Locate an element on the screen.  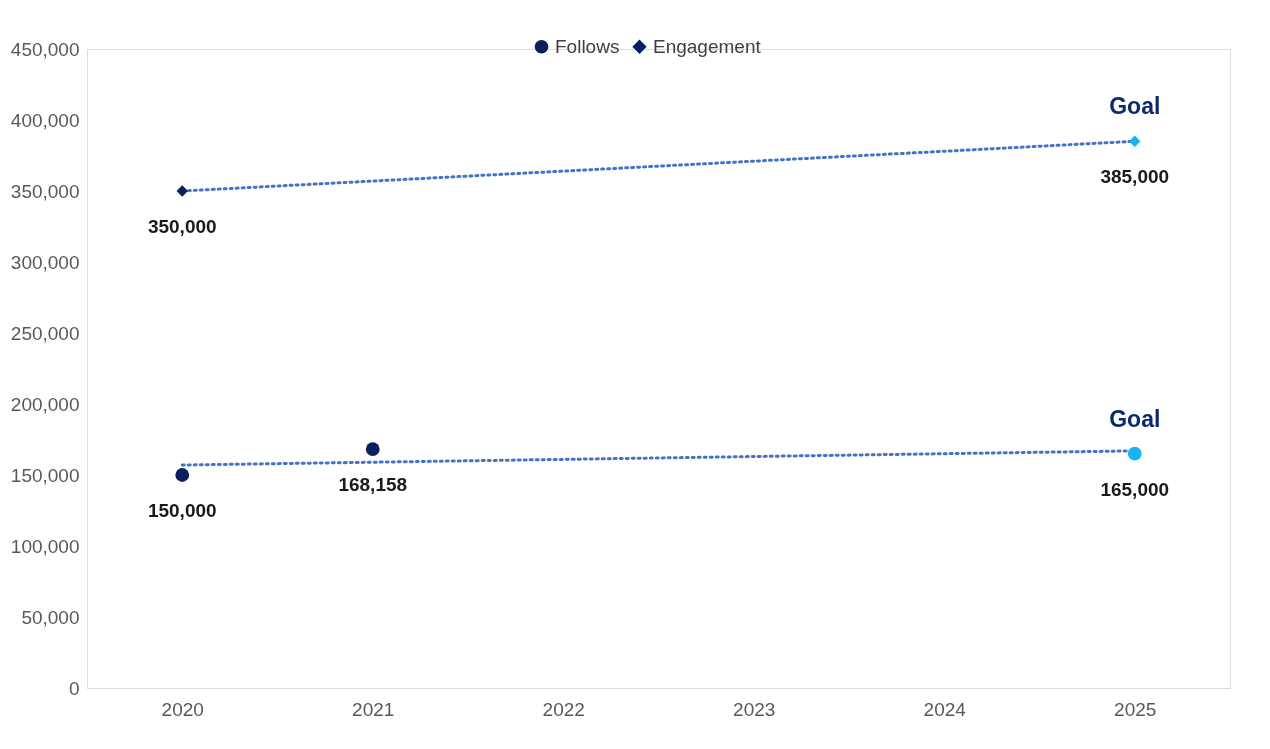
data-label: 350,000 is located at coordinates (182, 226).